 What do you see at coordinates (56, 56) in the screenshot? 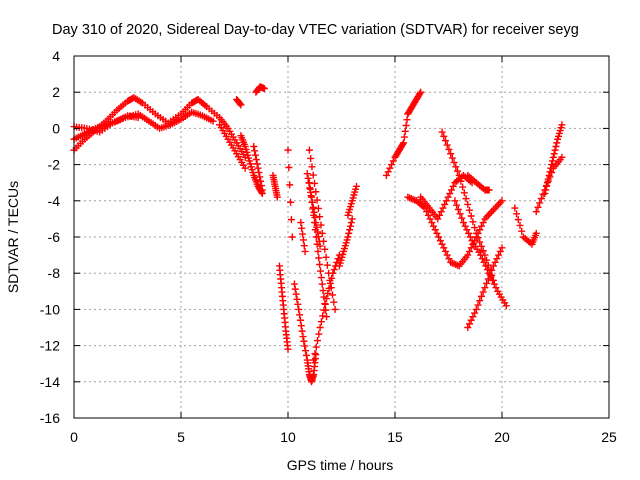
I see `y-tick-label: 4` at bounding box center [56, 56].